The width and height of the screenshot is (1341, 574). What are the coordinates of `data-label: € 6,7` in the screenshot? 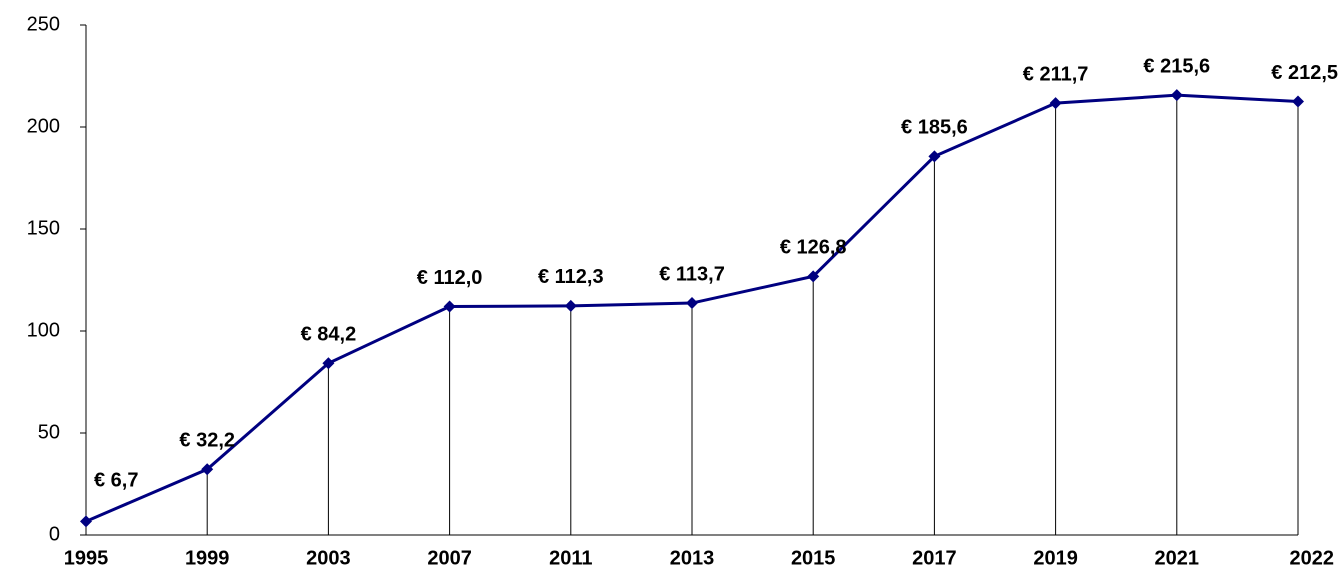 It's located at (116, 481).